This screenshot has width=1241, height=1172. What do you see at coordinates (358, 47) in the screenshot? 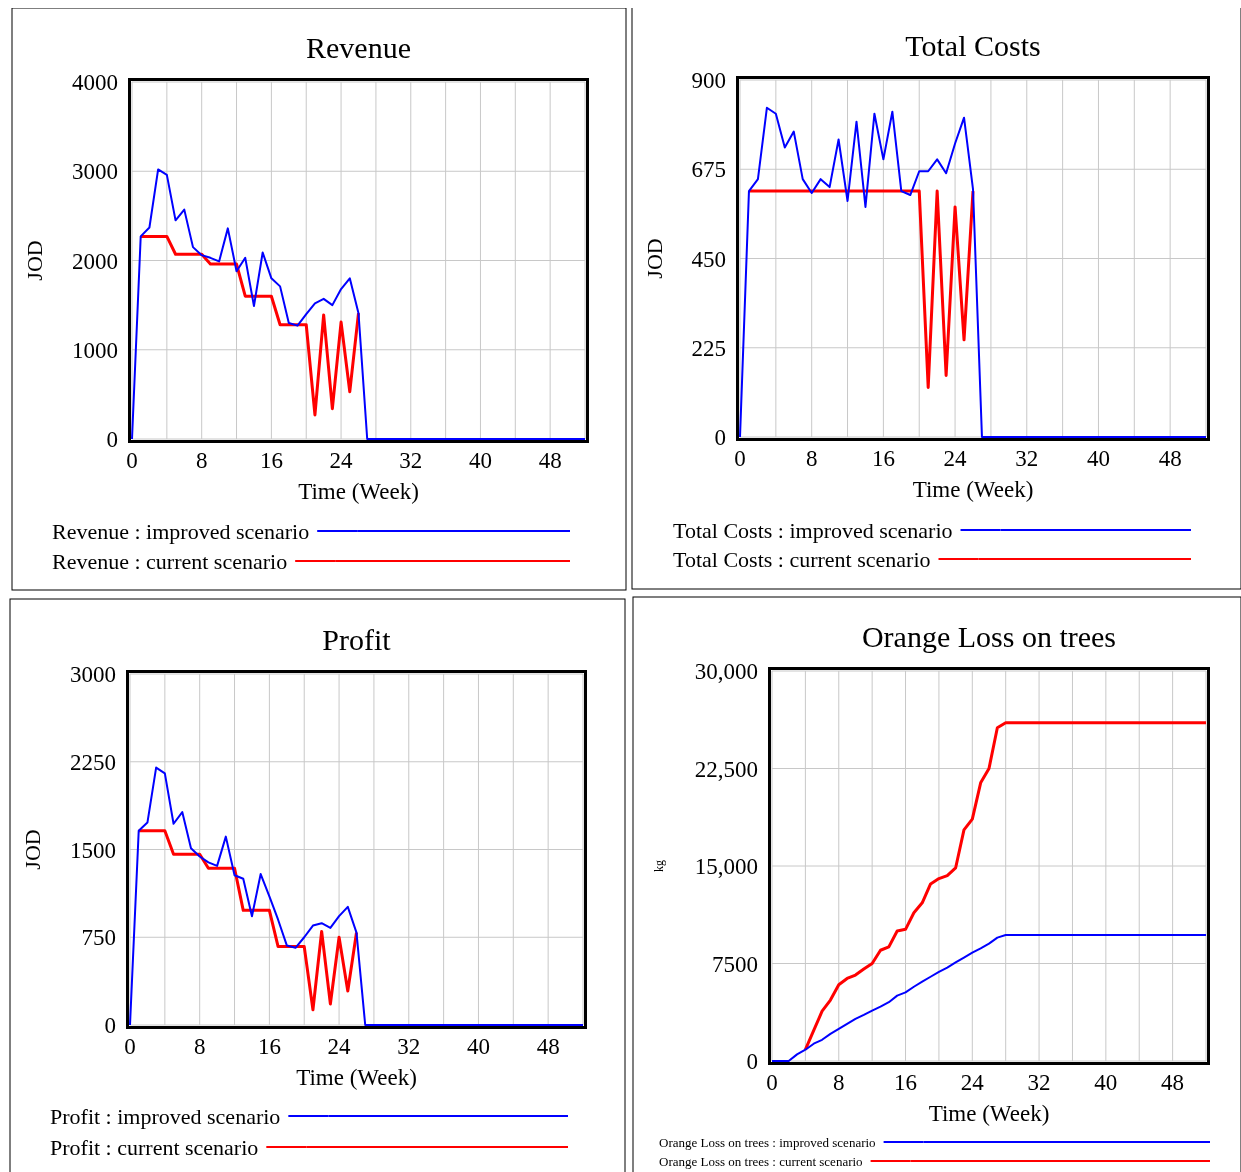
I see `chart-title: Revenue` at bounding box center [358, 47].